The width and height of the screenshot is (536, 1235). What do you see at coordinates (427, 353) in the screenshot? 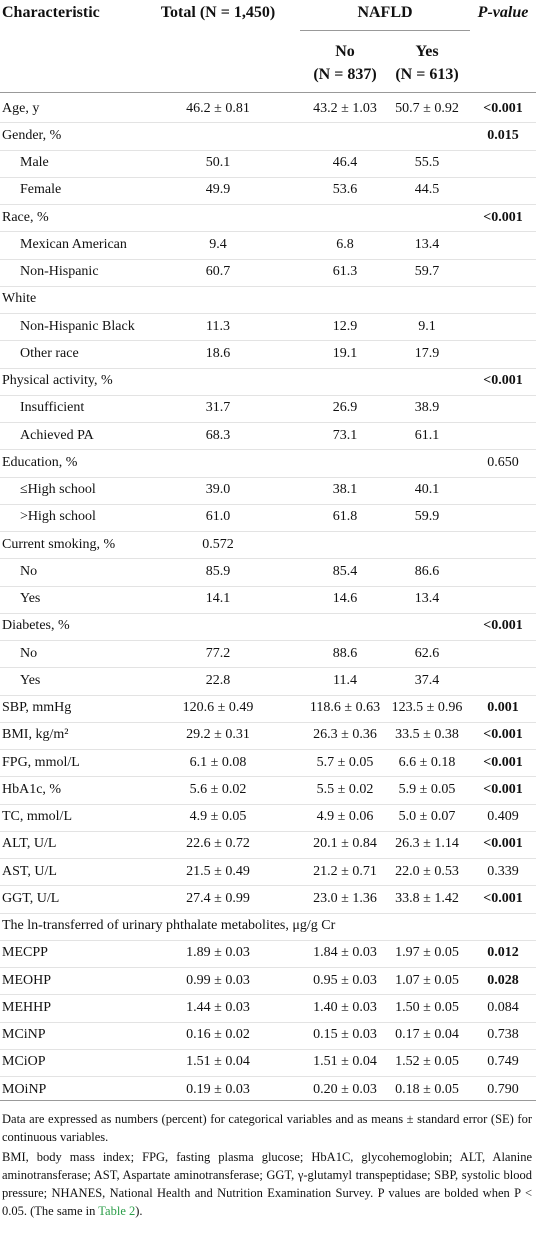
I see `cell: 17.9` at bounding box center [427, 353].